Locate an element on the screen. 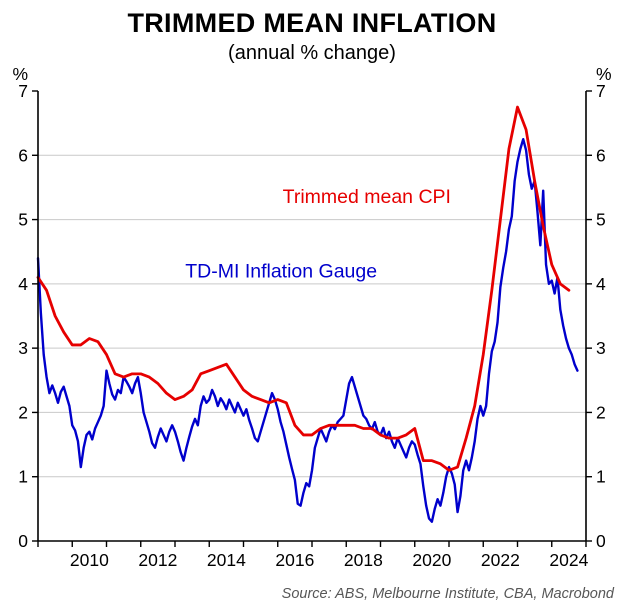 This screenshot has width=624, height=607. y-axis-unit-right: % is located at coordinates (604, 74).